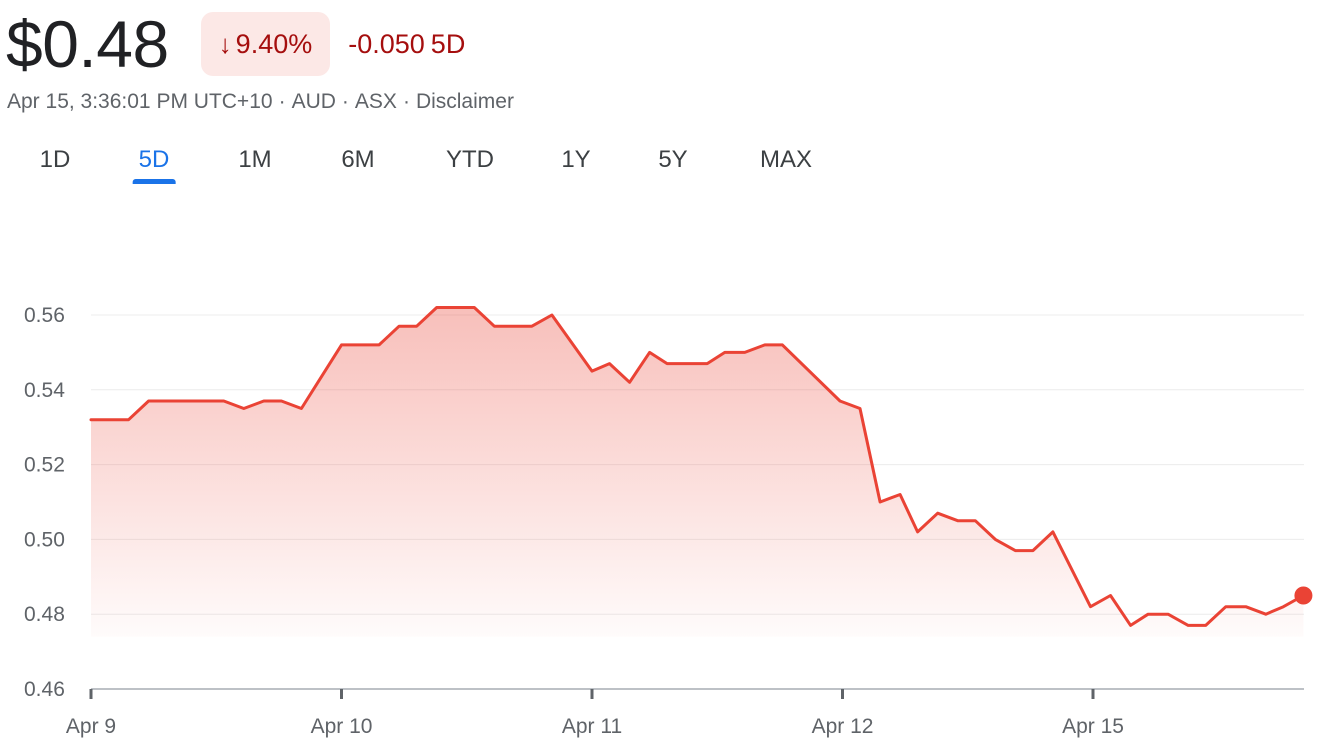  What do you see at coordinates (470, 159) in the screenshot?
I see `tab-ytd: YTD` at bounding box center [470, 159].